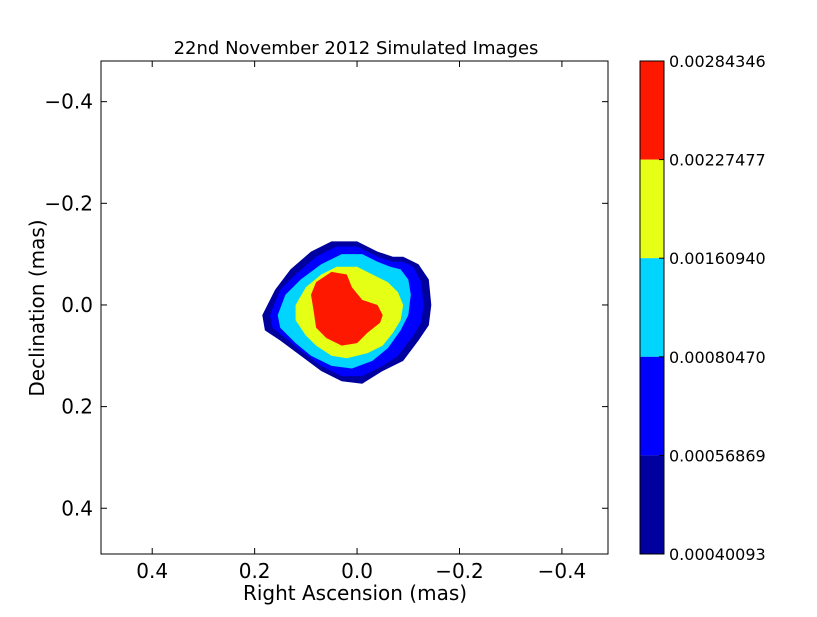  I want to click on plot-area, so click(347, 312).